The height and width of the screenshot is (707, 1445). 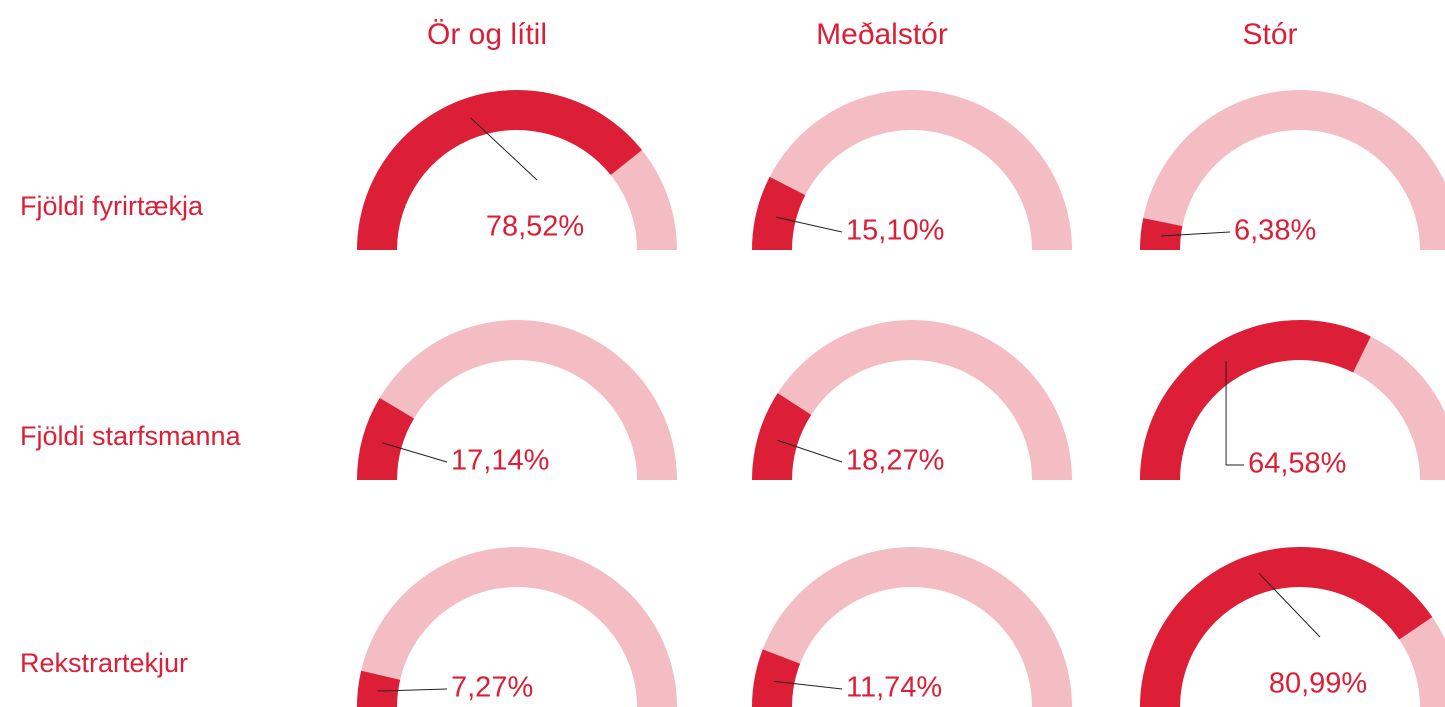 What do you see at coordinates (895, 231) in the screenshot?
I see `value-label: 15,10%` at bounding box center [895, 231].